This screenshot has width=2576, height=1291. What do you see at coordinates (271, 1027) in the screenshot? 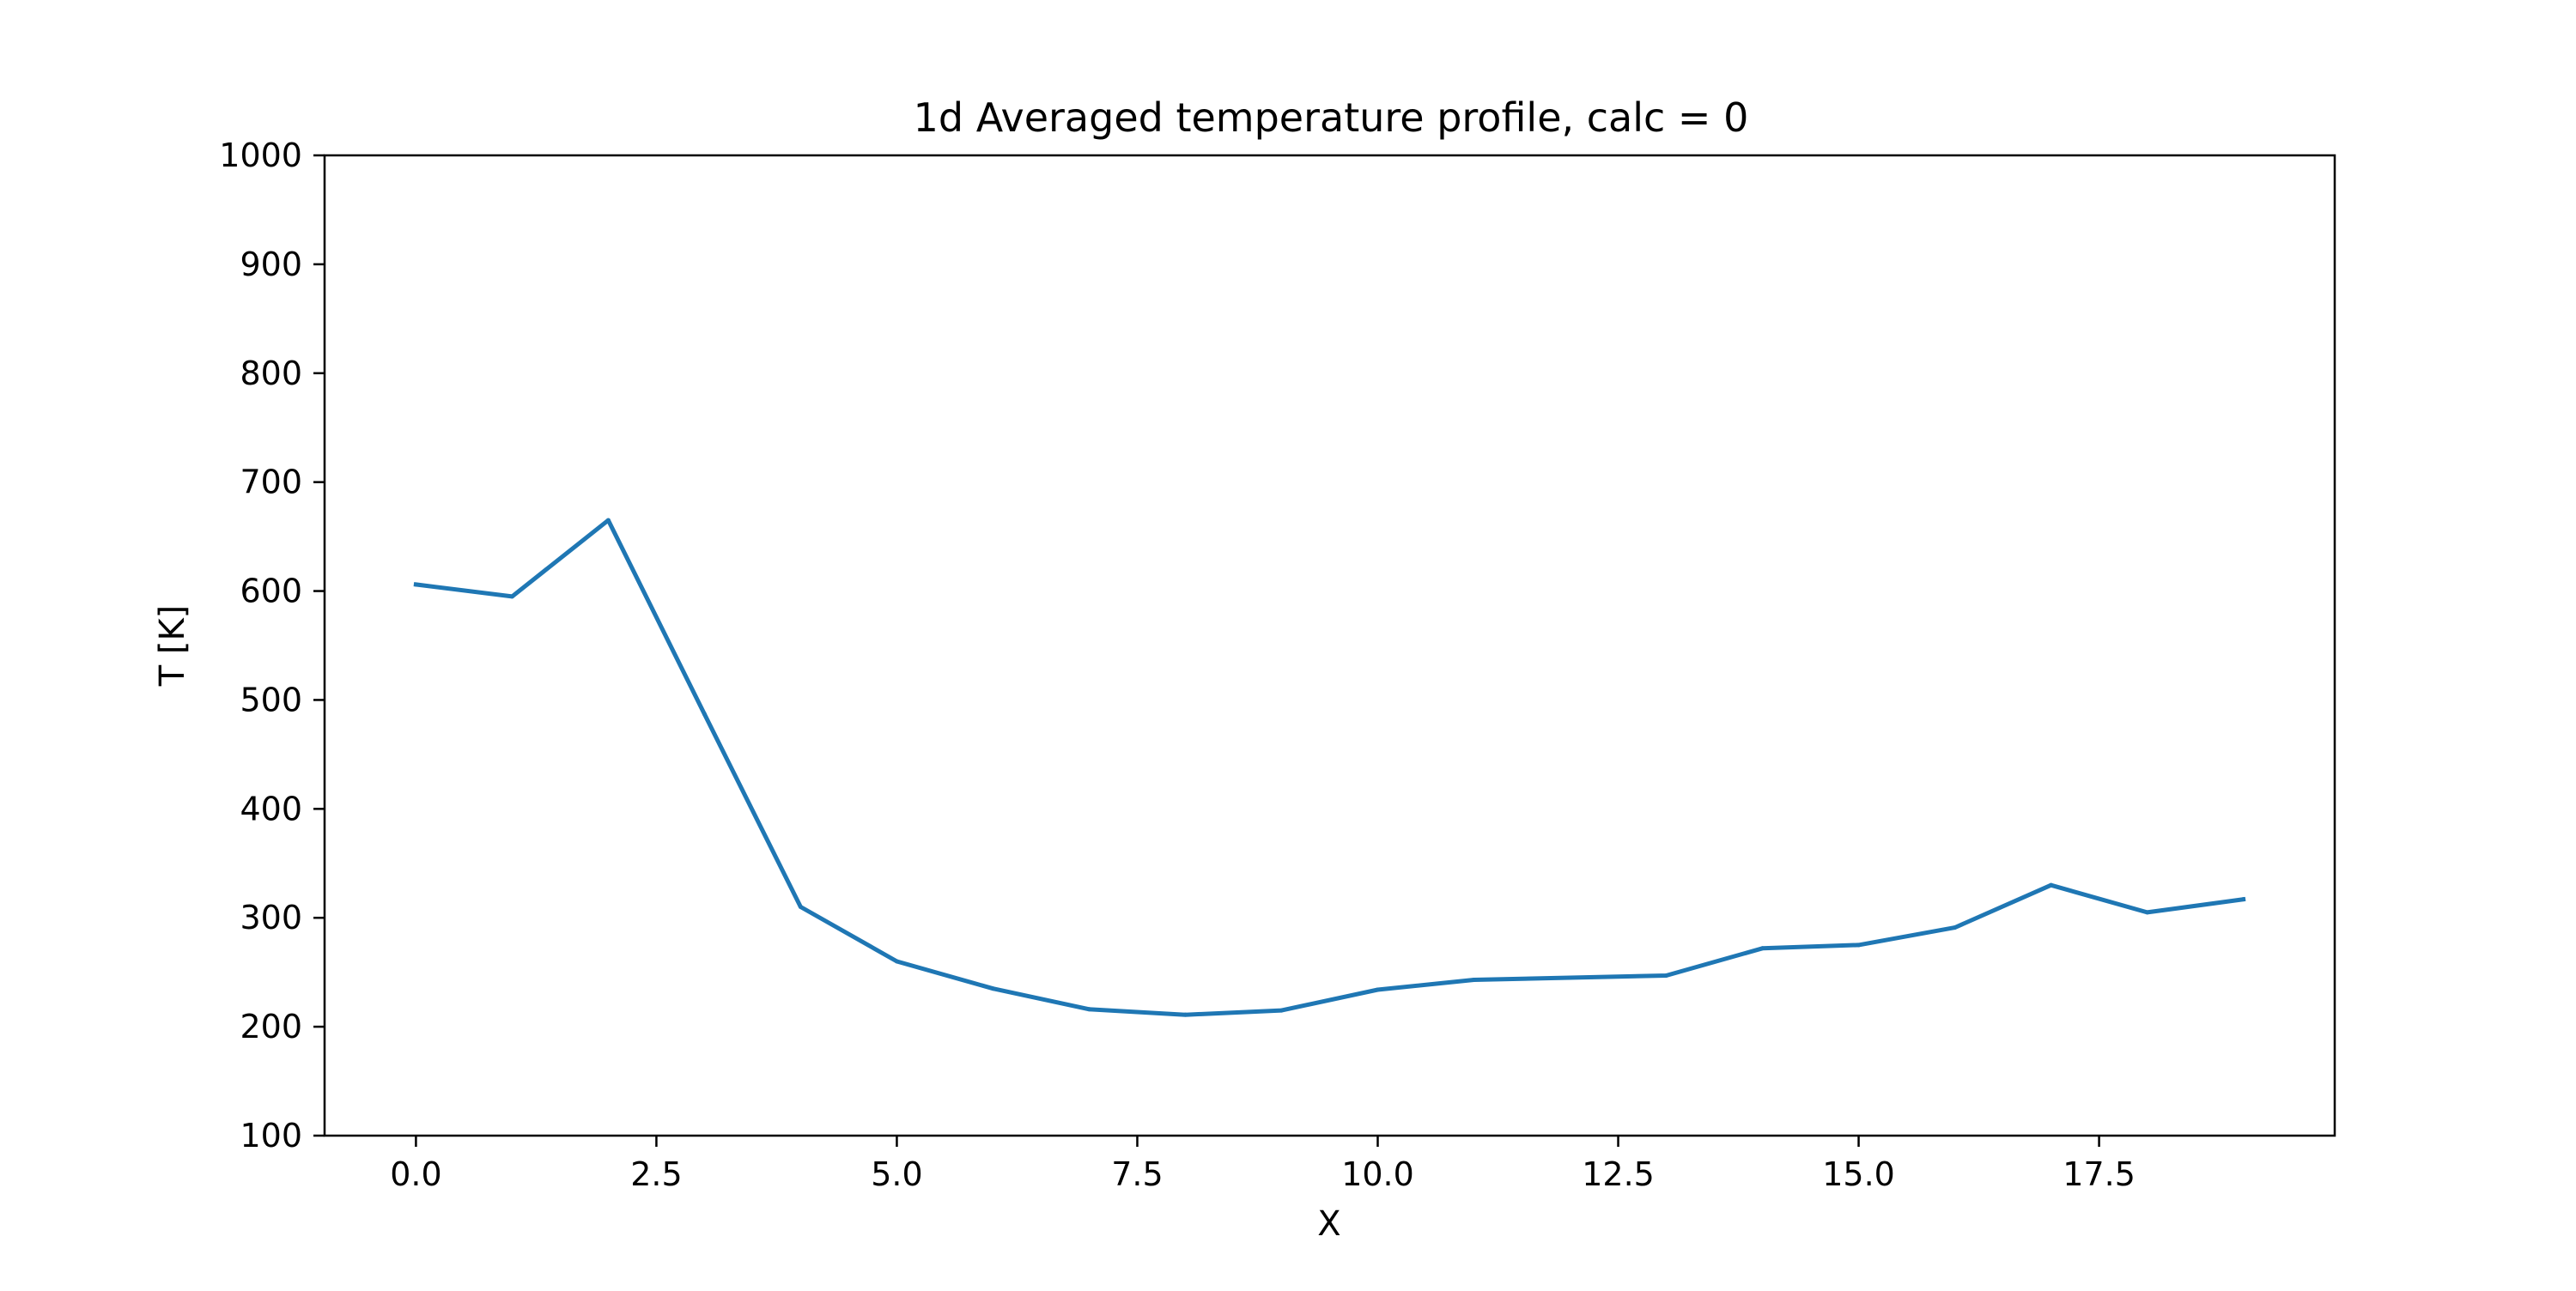
I see `y-tick-label: 200` at bounding box center [271, 1027].